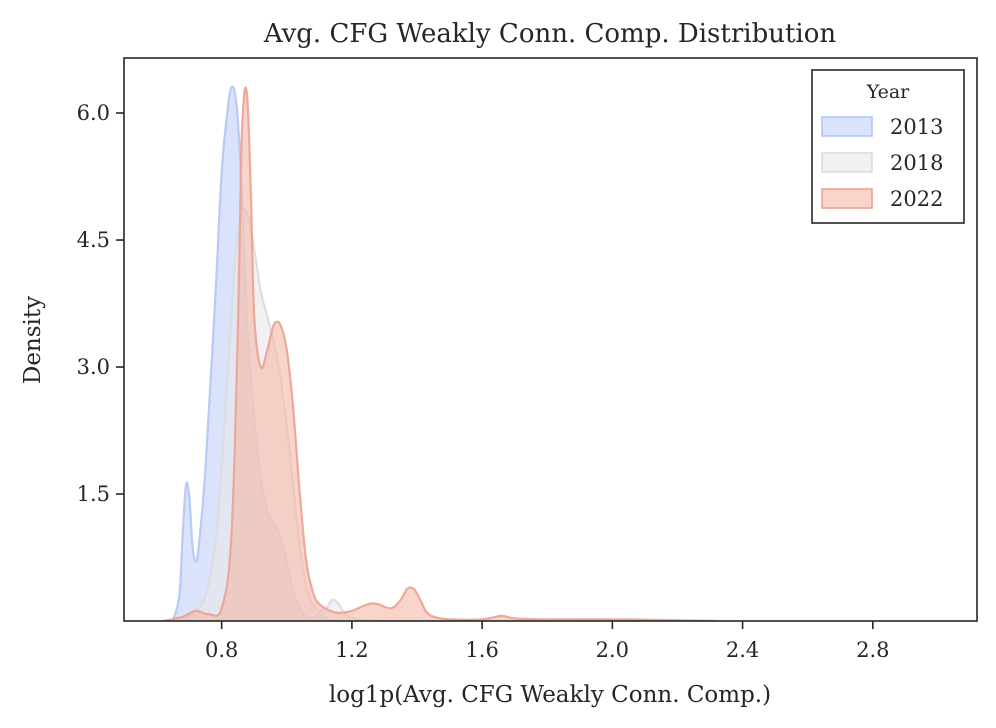 This screenshot has height=728, width=996. What do you see at coordinates (547, 641) in the screenshot?
I see `x-axis: 0.8 1.2 1.6 2.0 2.4 2.8` at bounding box center [547, 641].